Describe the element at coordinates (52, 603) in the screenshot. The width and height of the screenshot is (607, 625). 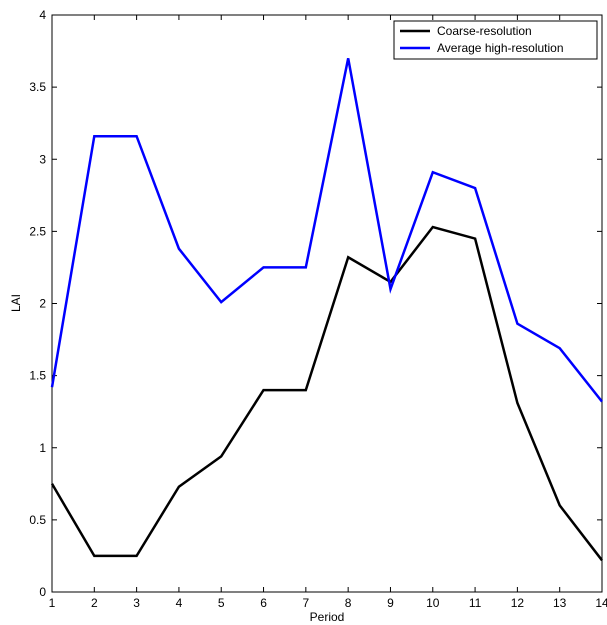
I see `x-tick-label: 1` at that location.